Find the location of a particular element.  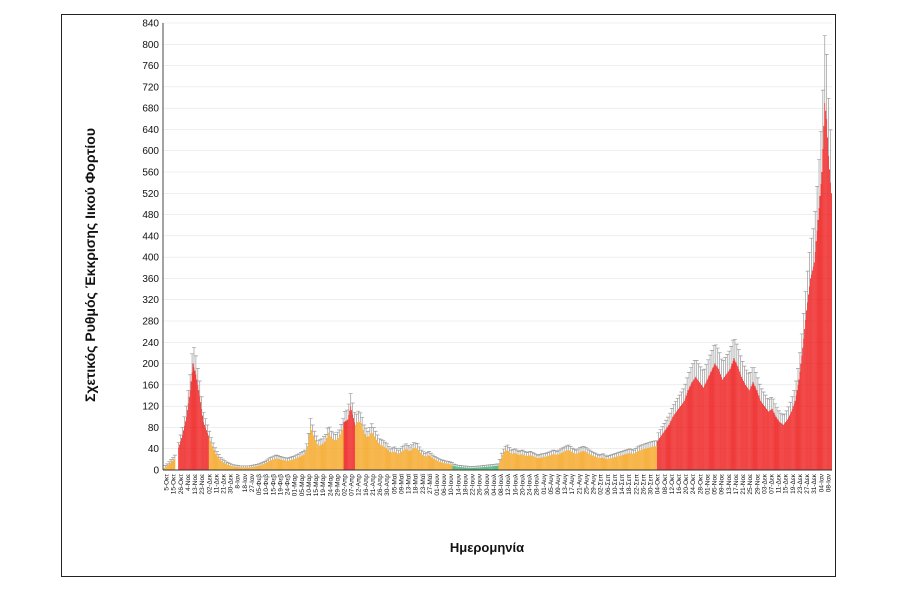

y-tick-label: 80 is located at coordinates (154, 428).